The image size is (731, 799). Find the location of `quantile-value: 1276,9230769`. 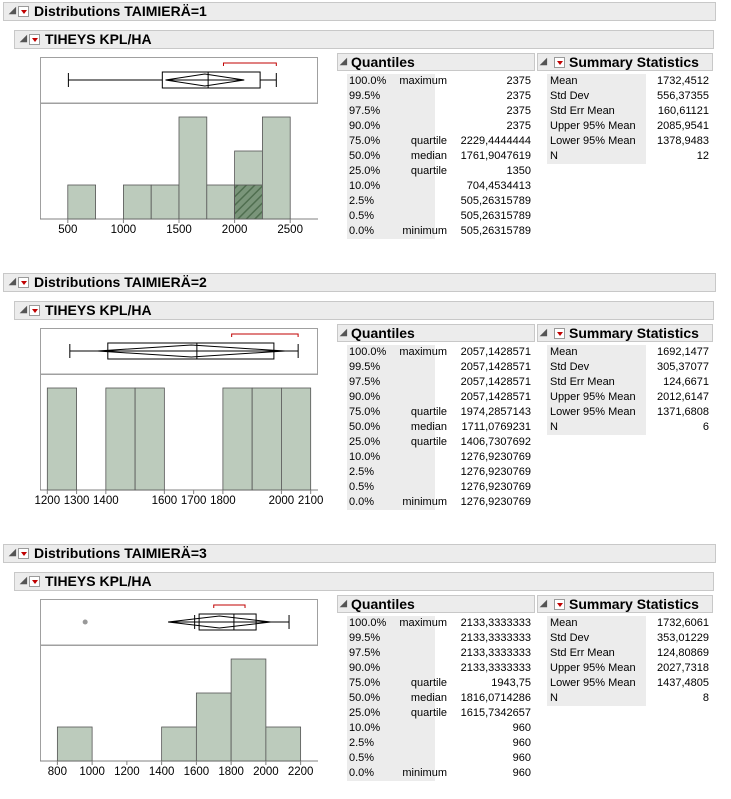

quantile-value: 1276,9230769 is located at coordinates (495, 472).